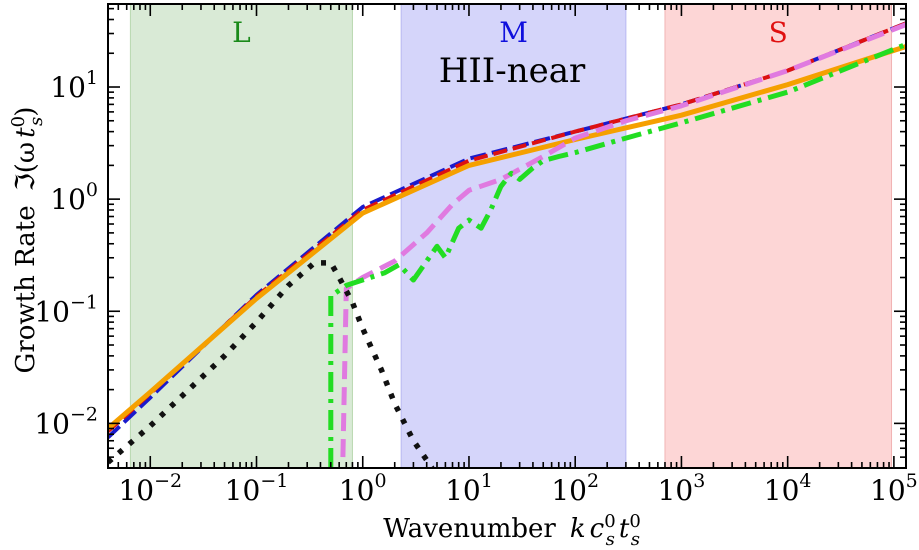 The width and height of the screenshot is (919, 550). What do you see at coordinates (788, 488) in the screenshot?
I see `x-tick-label: 10⁴` at bounding box center [788, 488].